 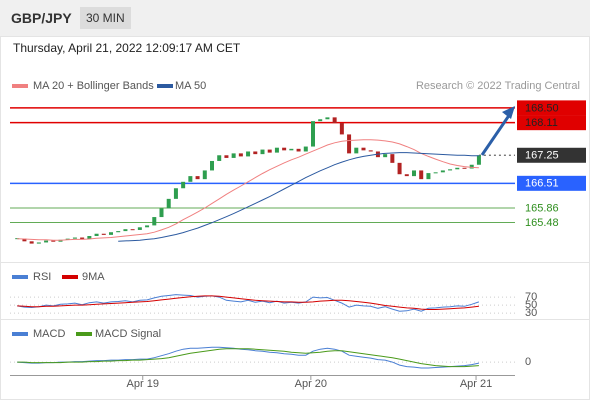 What do you see at coordinates (93, 277) in the screenshot?
I see `legend-label: 9MA` at bounding box center [93, 277].